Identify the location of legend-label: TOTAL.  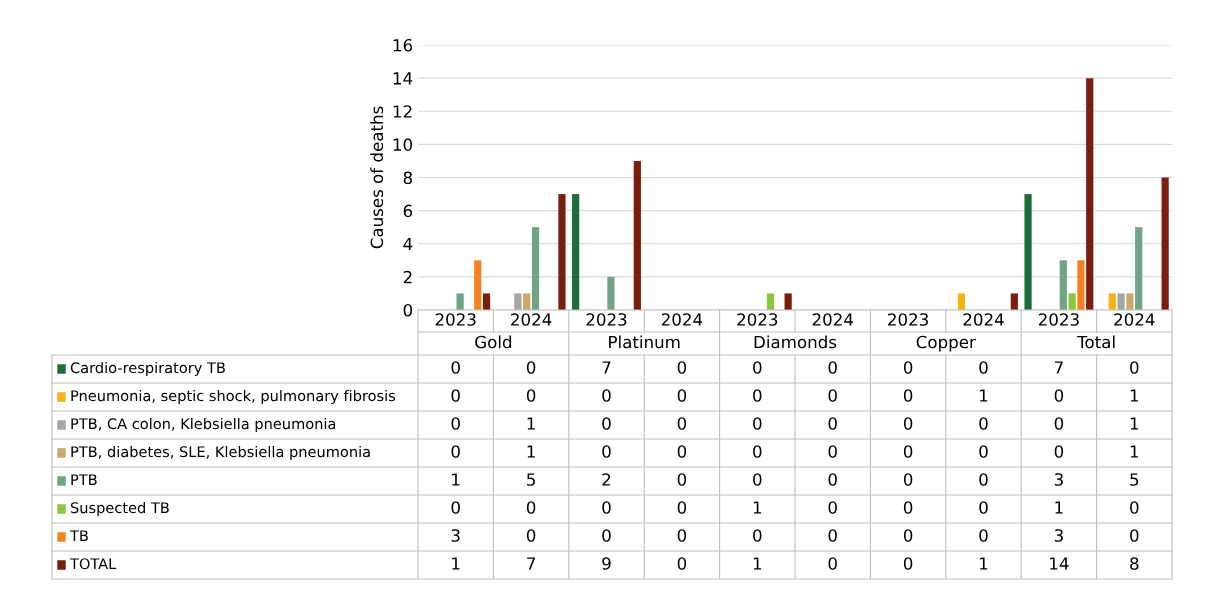
(93, 564).